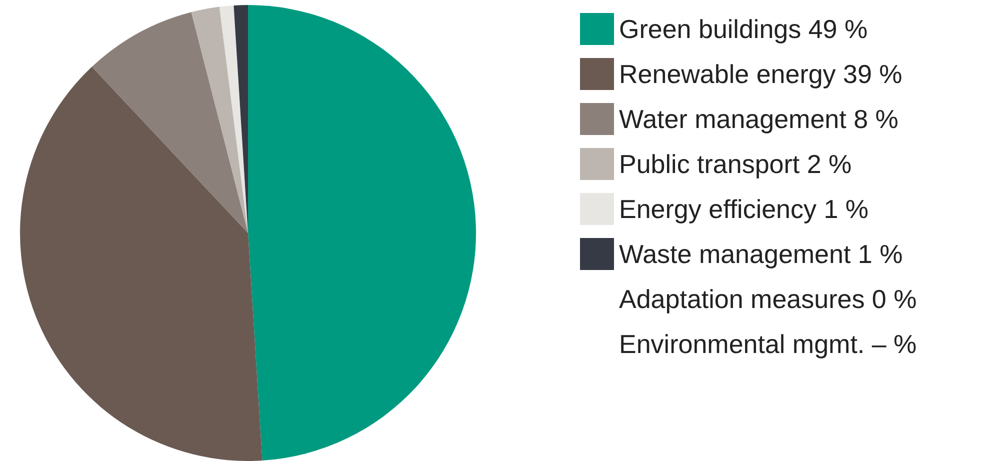 This screenshot has width=999, height=461. I want to click on legend-label: Energy efficiency 1 %, so click(744, 209).